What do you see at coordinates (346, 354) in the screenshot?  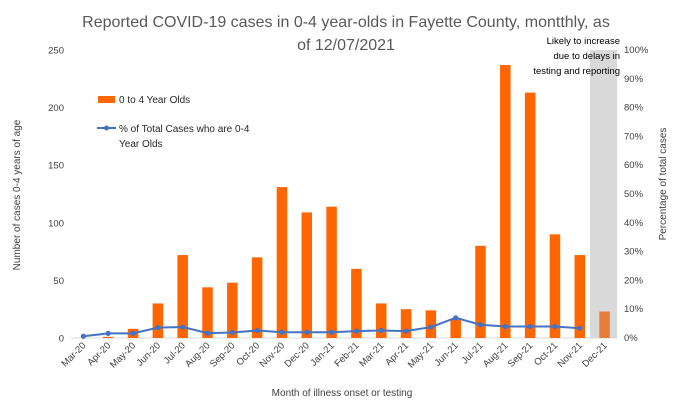 I see `x-tick-label: Feb-21` at bounding box center [346, 354].